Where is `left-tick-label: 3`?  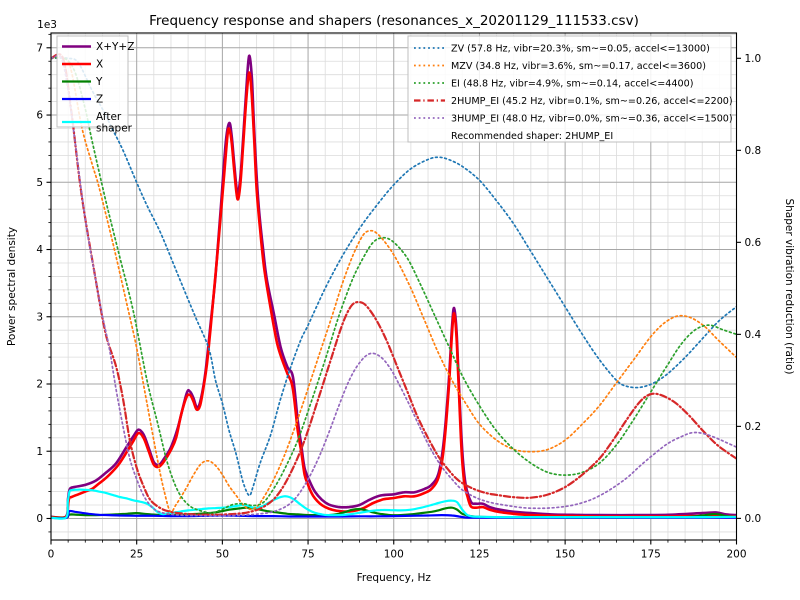 left-tick-label: 3 is located at coordinates (39, 317).